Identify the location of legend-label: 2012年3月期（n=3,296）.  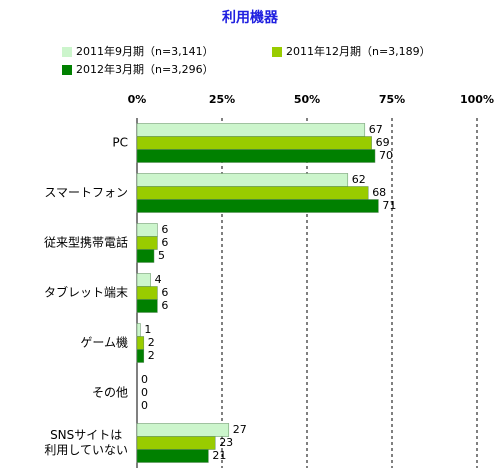
(145, 69).